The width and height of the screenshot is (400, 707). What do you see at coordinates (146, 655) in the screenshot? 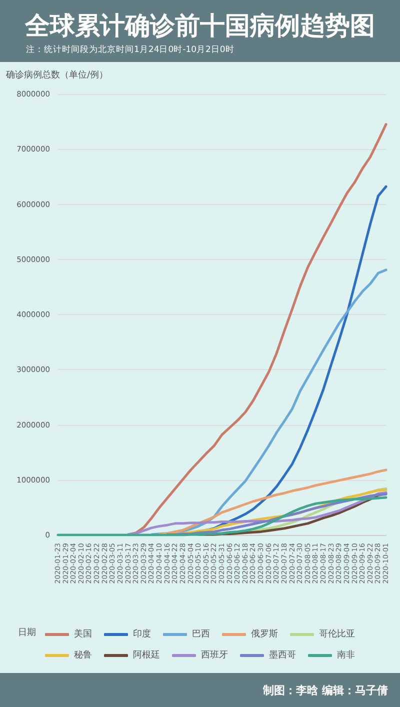
I see `legend-label: 阿根廷` at bounding box center [146, 655].